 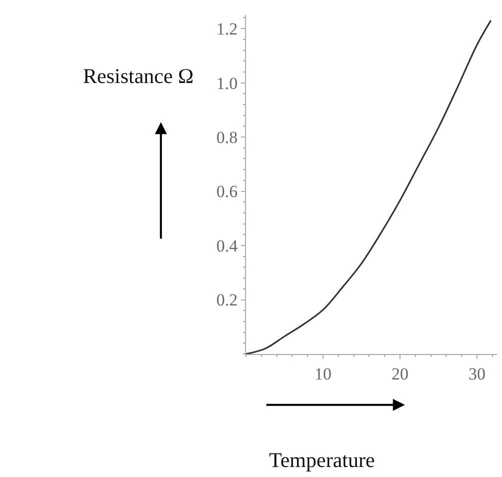 I want to click on y-tick-label: 0.4, so click(x=227, y=246).